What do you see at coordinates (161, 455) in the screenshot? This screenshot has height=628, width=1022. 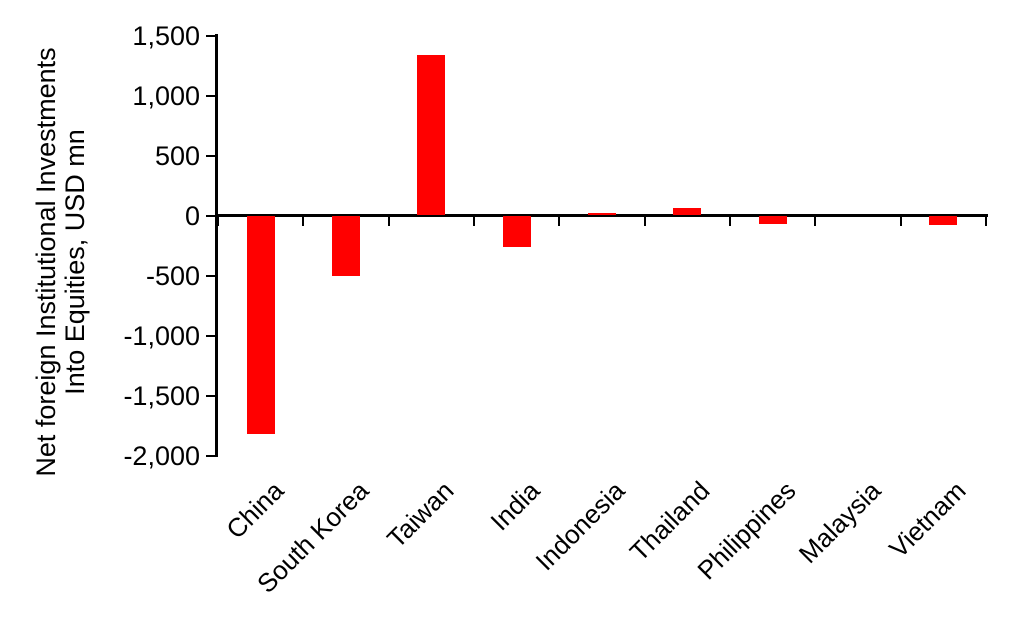 I see `y-tick-label: -2,000` at bounding box center [161, 455].